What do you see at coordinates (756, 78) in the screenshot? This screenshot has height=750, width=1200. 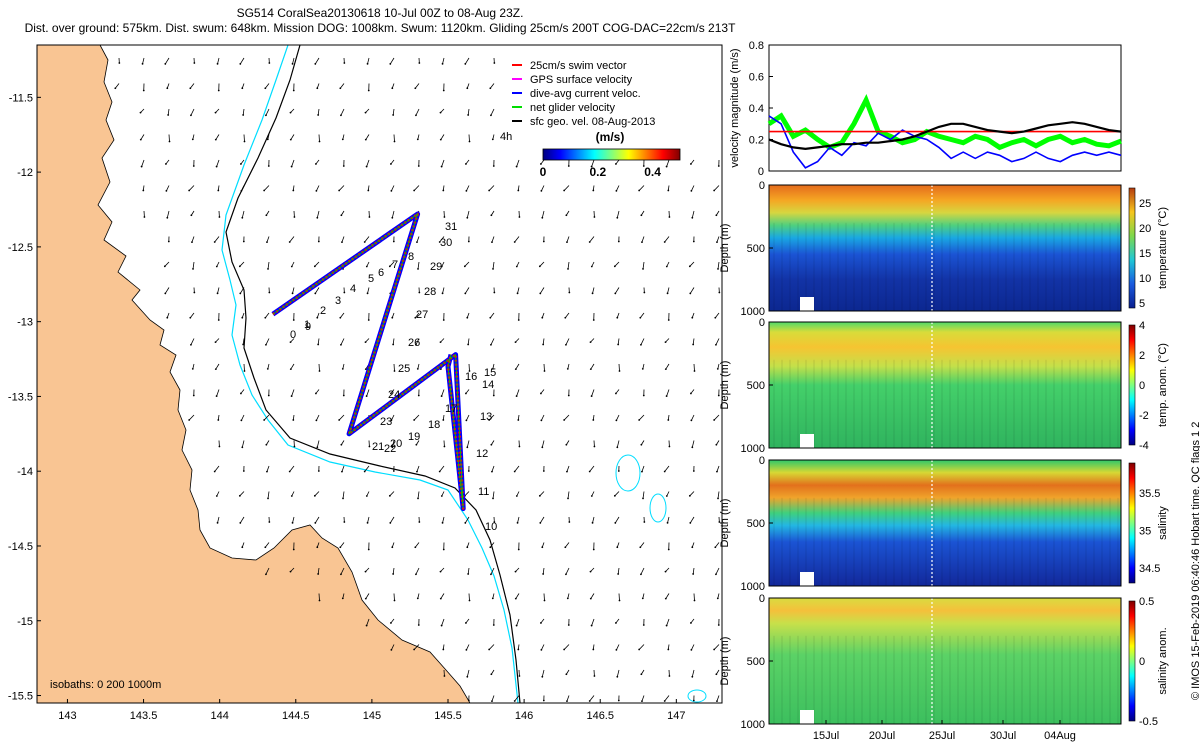 I see `velocity-y-tick-label: 0.6` at bounding box center [756, 78].